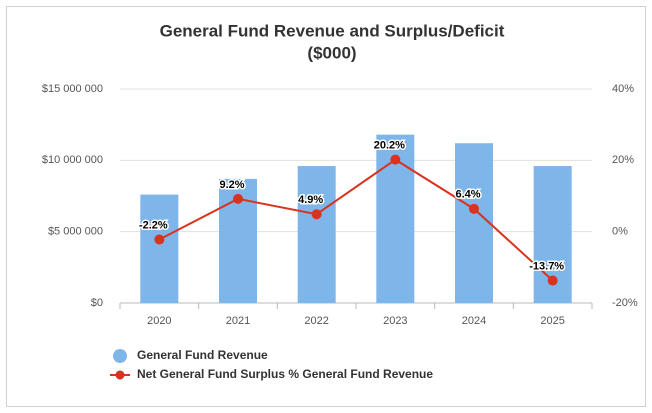  What do you see at coordinates (202, 355) in the screenshot?
I see `legend-label: General Fund Revenue` at bounding box center [202, 355].